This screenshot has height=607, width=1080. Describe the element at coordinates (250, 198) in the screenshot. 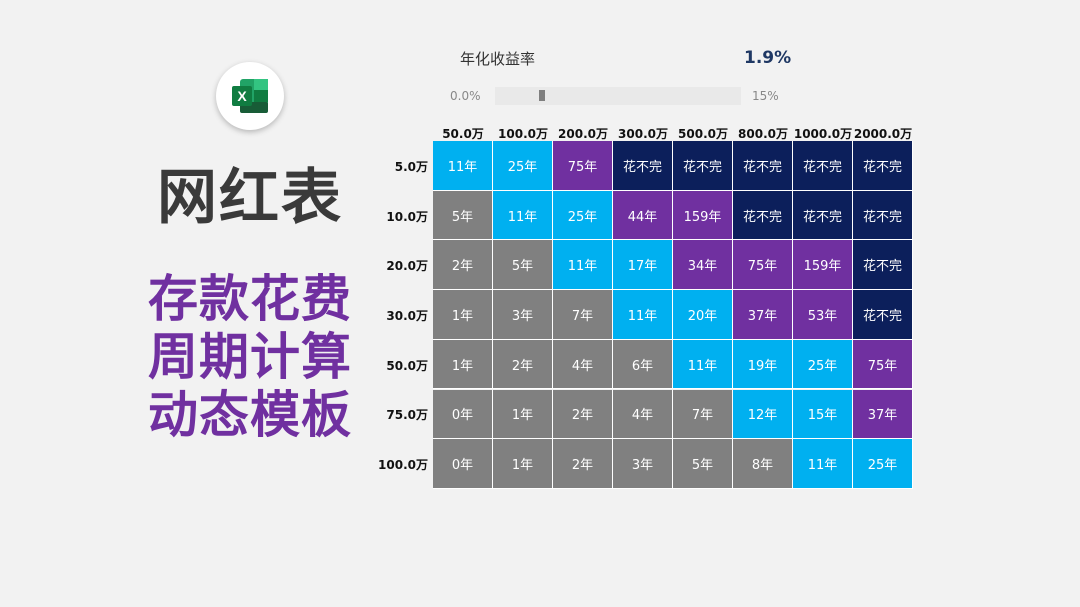

I see `page-title: 网红表` at that location.